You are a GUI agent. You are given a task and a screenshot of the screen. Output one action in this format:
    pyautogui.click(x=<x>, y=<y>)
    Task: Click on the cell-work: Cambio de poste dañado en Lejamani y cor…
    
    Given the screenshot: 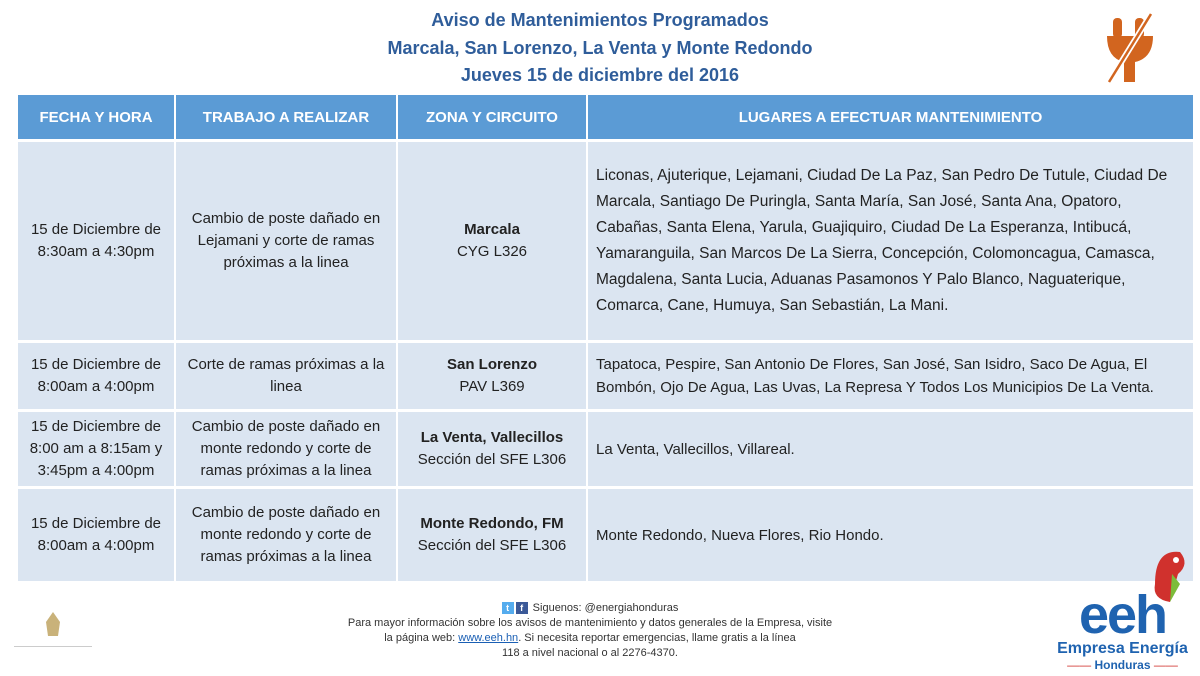 What is the action you would take?
    pyautogui.click(x=287, y=241)
    